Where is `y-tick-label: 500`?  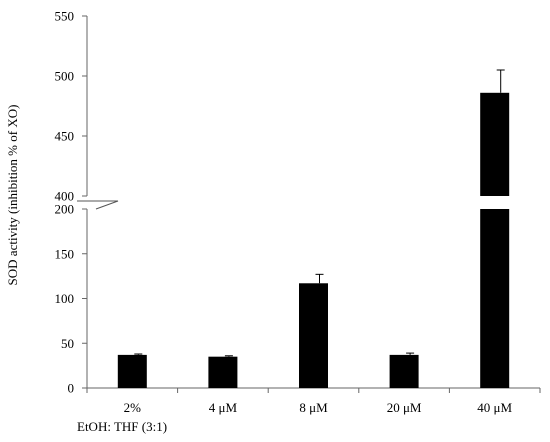 y-tick-label: 500 is located at coordinates (65, 76).